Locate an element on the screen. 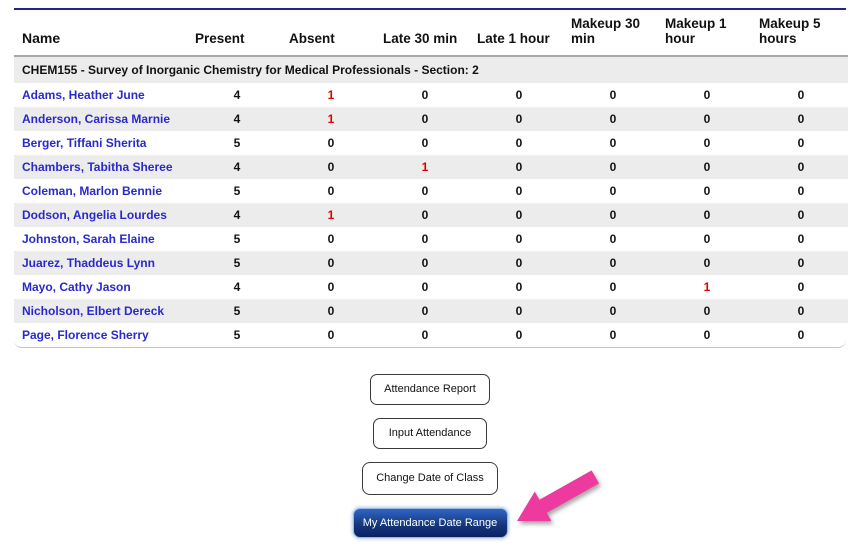 The height and width of the screenshot is (548, 860). student-name-cell: Nicholson, Elbert Dereck is located at coordinates (102, 311).